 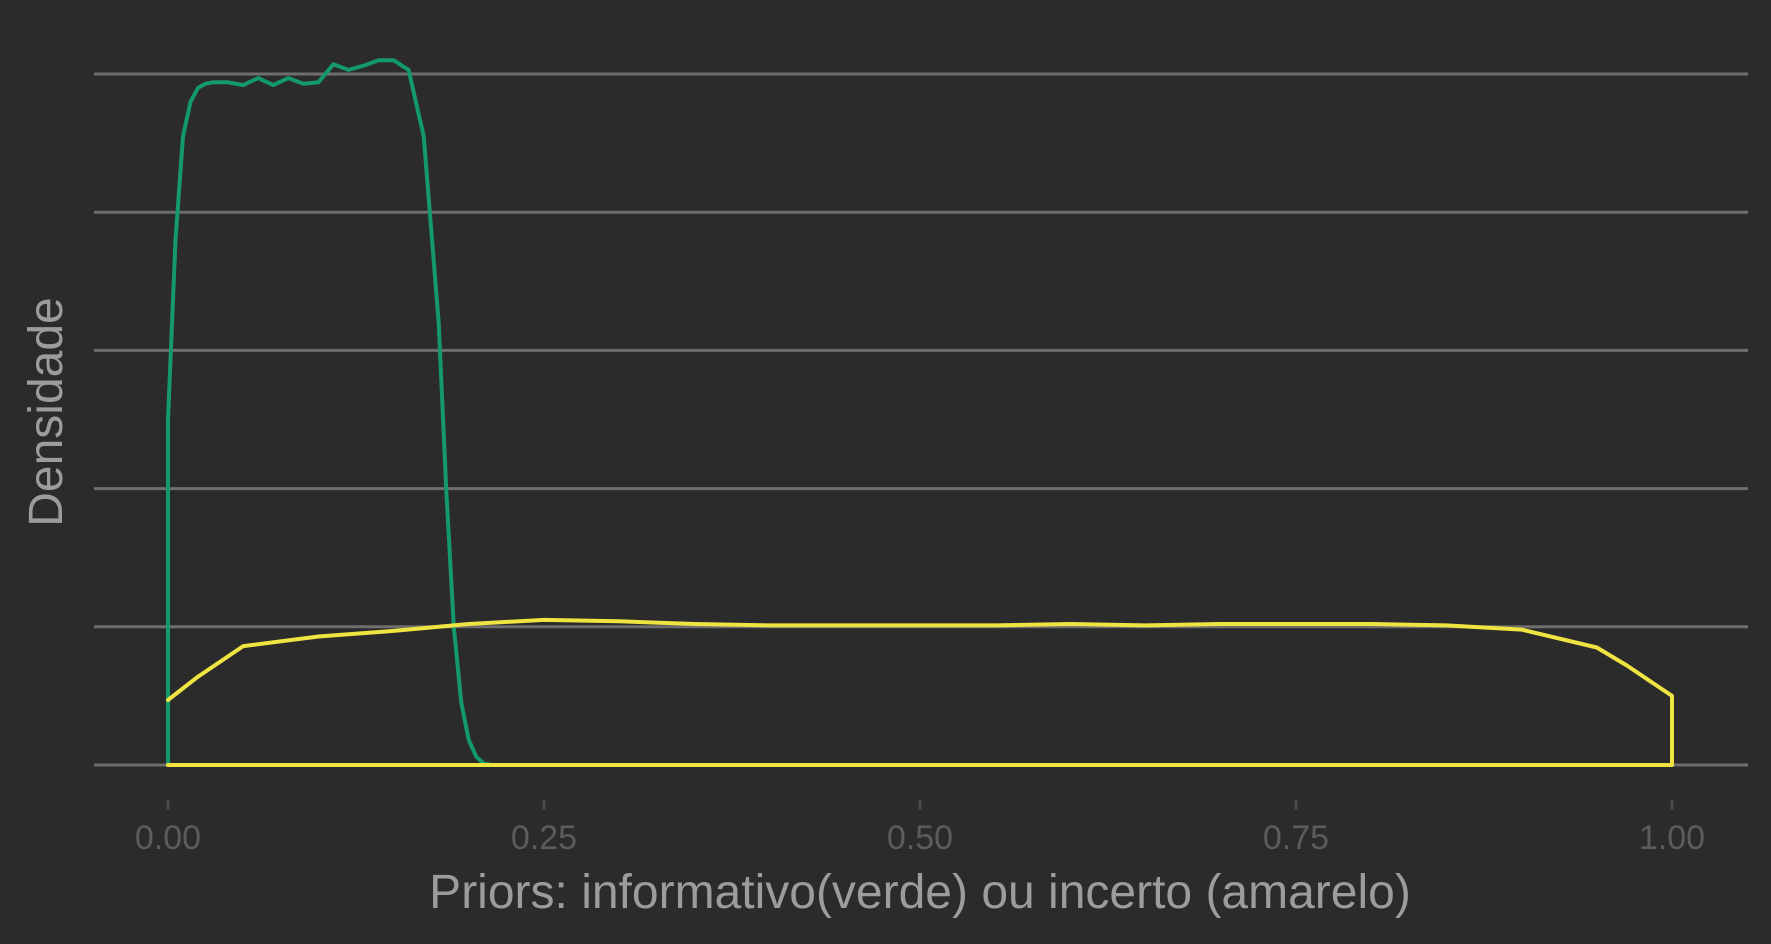 What do you see at coordinates (168, 838) in the screenshot?
I see `x-tick-label-0: 0.00` at bounding box center [168, 838].